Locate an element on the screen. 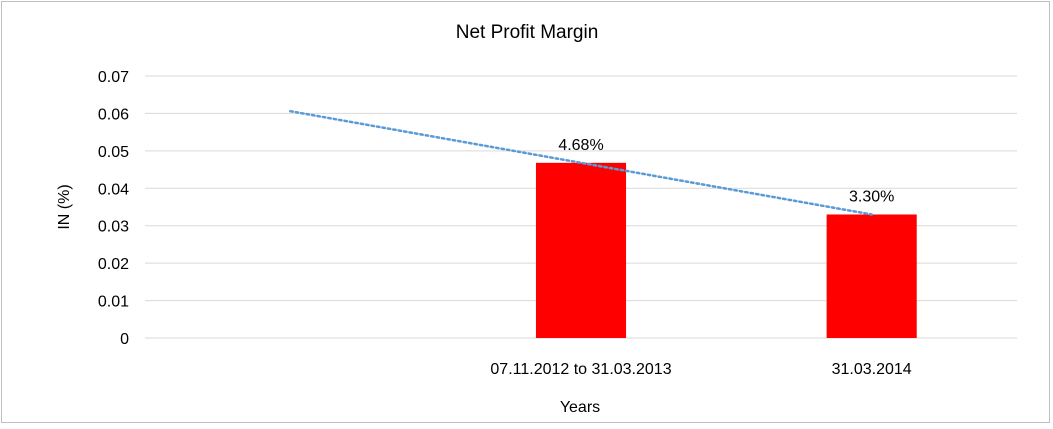  y-tick-labels: 0 0.01 0.02 0.03 0.04 0.05 0.06 0.07 is located at coordinates (113, 208).